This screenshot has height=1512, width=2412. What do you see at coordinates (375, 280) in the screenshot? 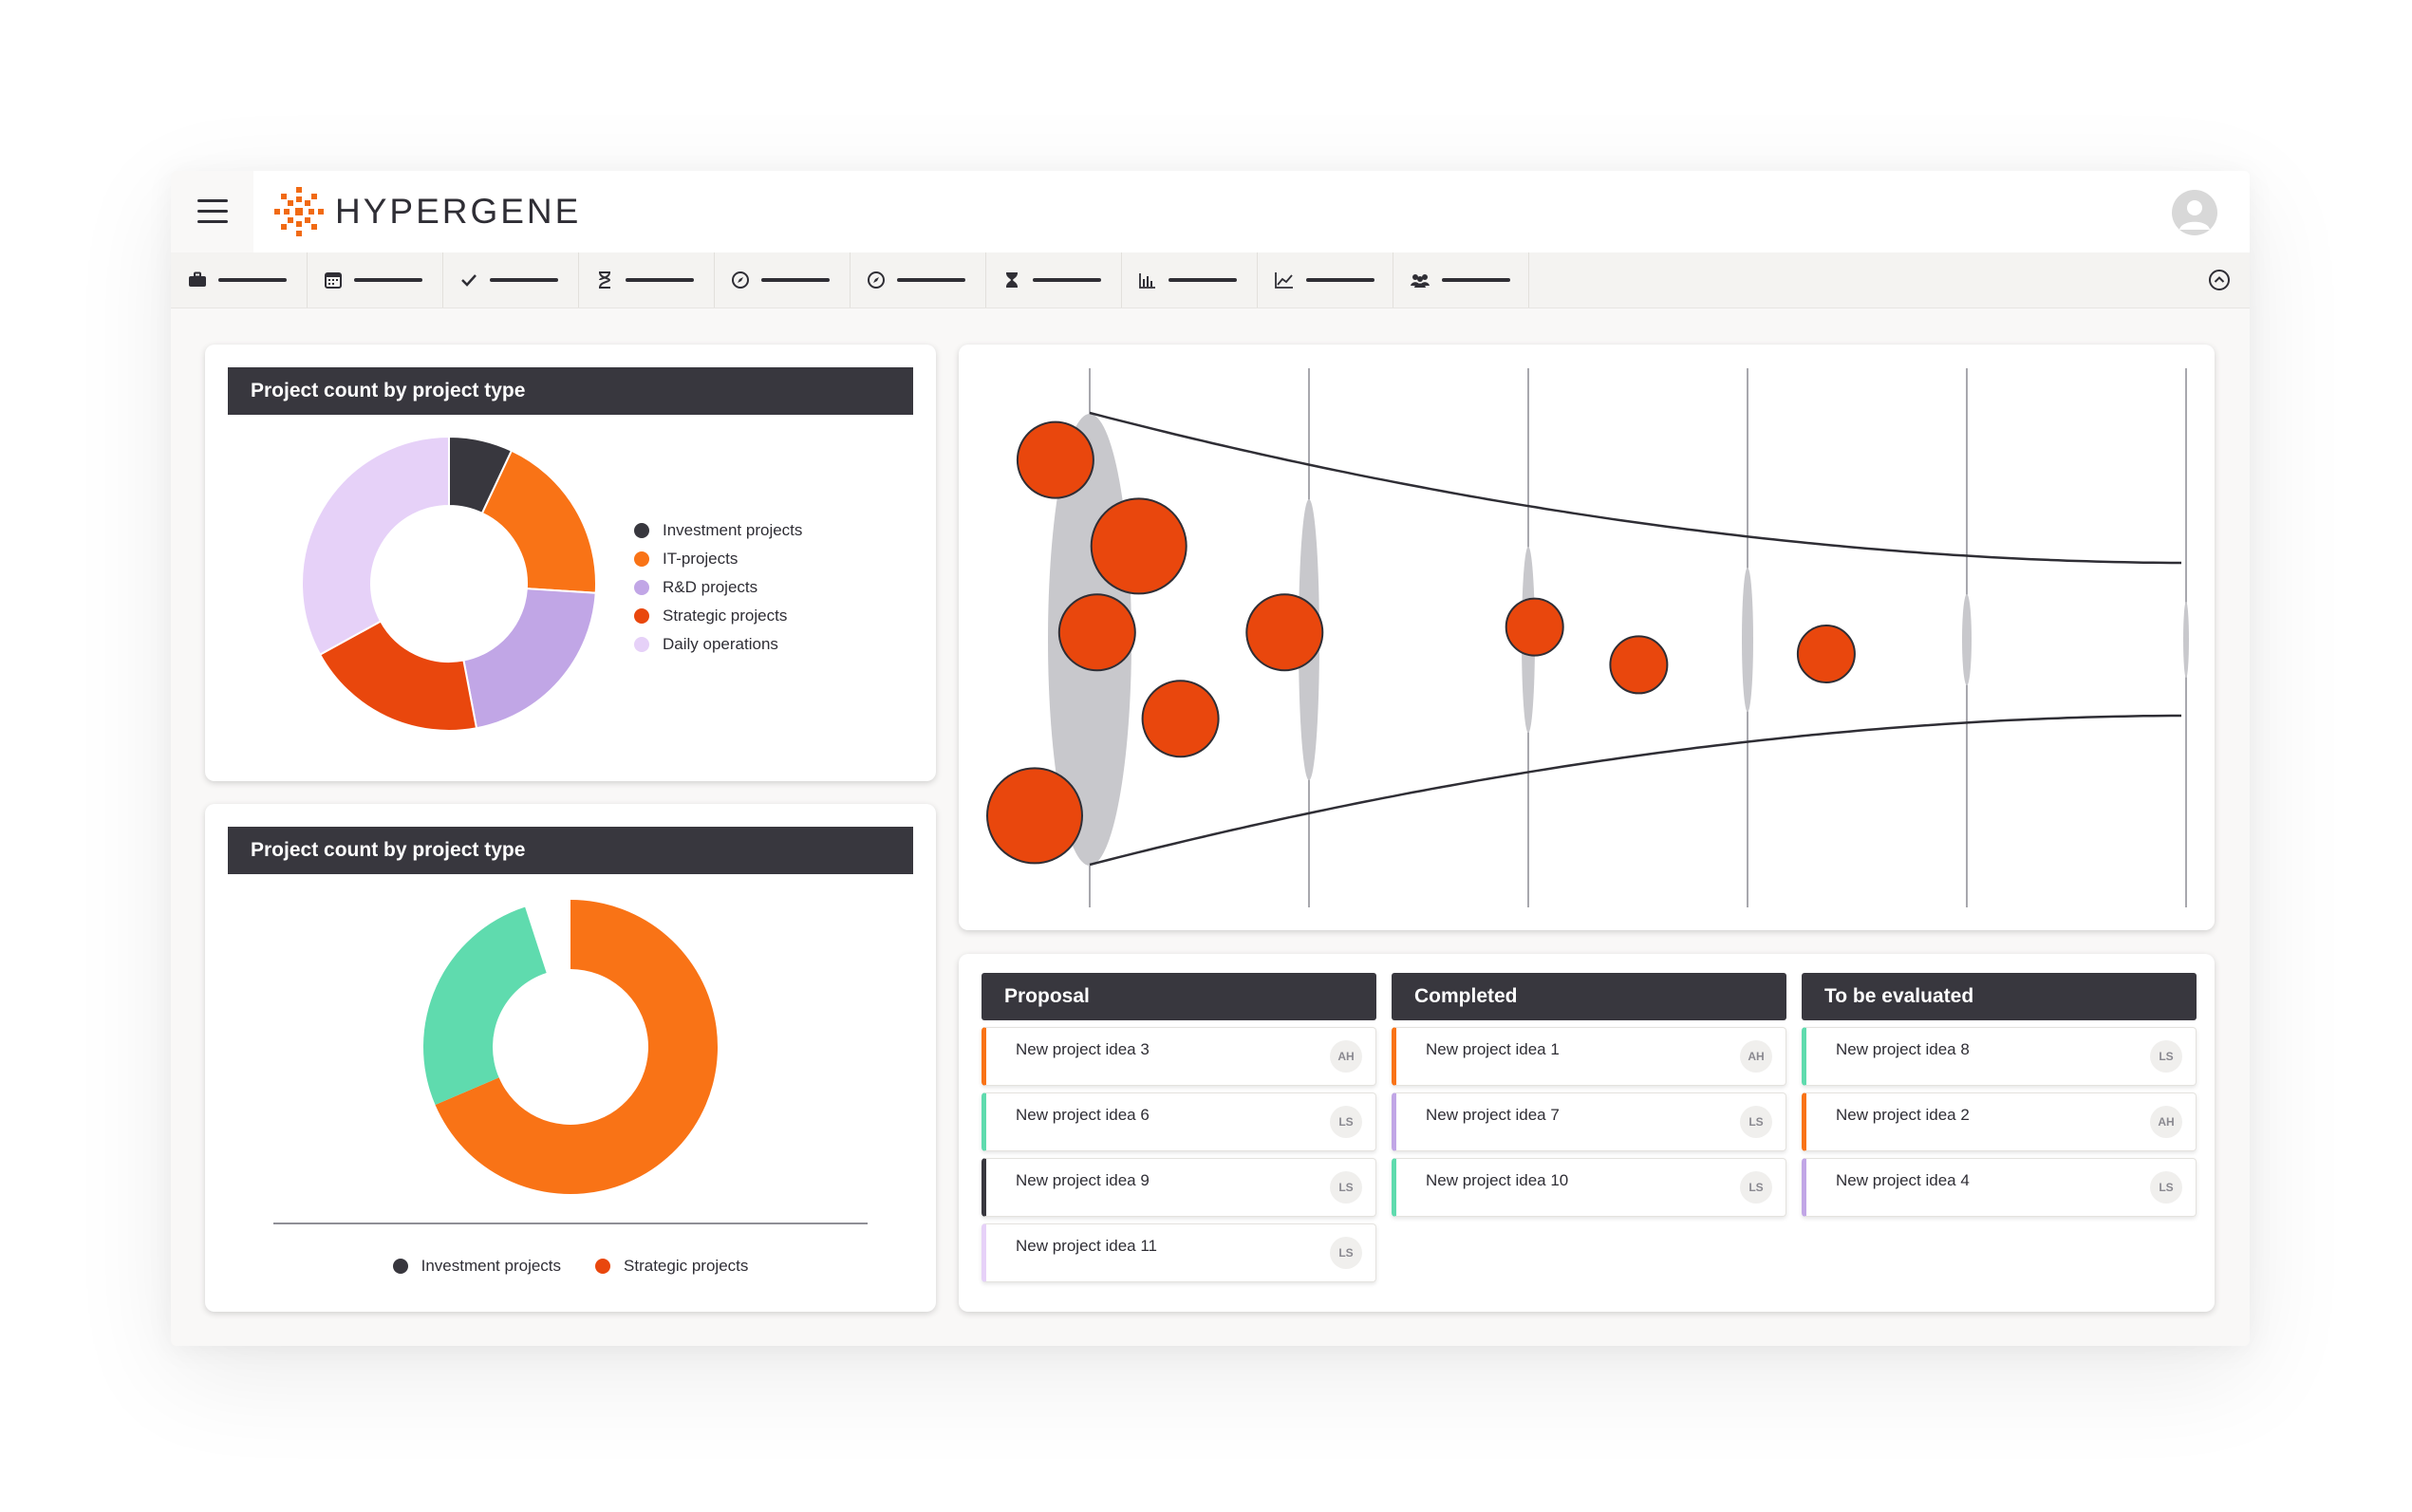
I see `toolbar-item-calendar` at bounding box center [375, 280].